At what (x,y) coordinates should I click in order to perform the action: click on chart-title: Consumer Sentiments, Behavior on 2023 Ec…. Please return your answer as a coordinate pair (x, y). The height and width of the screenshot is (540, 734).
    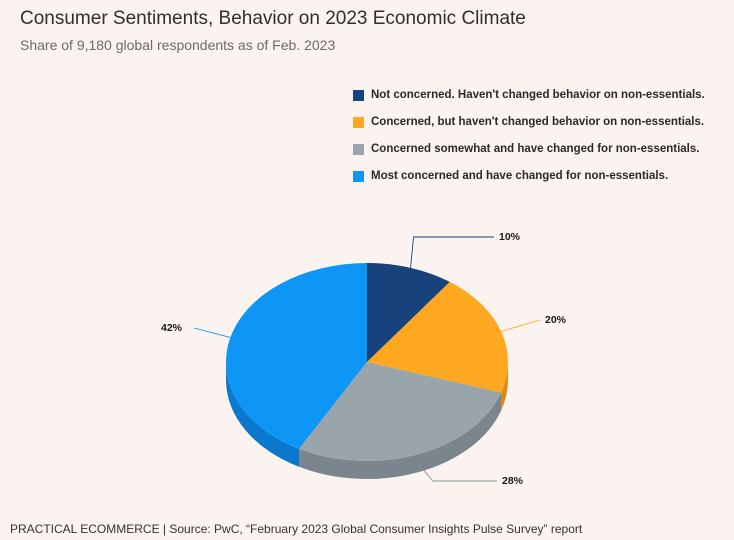
    Looking at the image, I should click on (273, 18).